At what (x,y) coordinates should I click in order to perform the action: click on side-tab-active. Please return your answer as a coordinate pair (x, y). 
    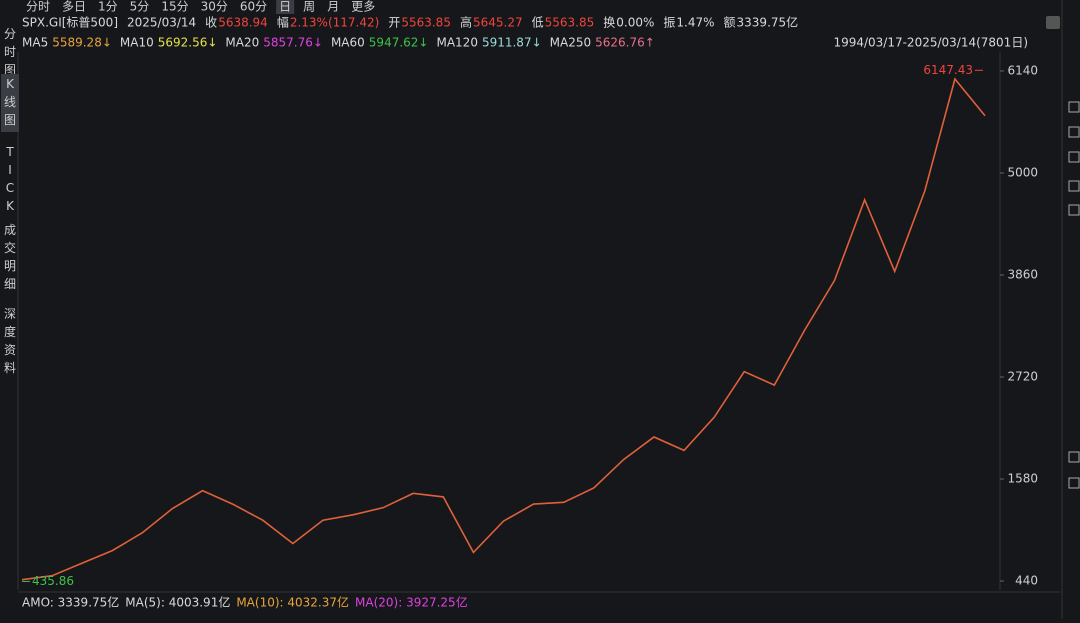
    Looking at the image, I should click on (10, 103).